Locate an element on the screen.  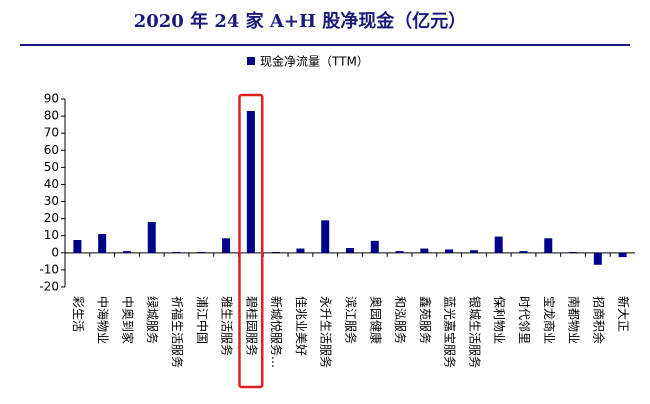
x-tick-label: 招商积余 is located at coordinates (598, 320).